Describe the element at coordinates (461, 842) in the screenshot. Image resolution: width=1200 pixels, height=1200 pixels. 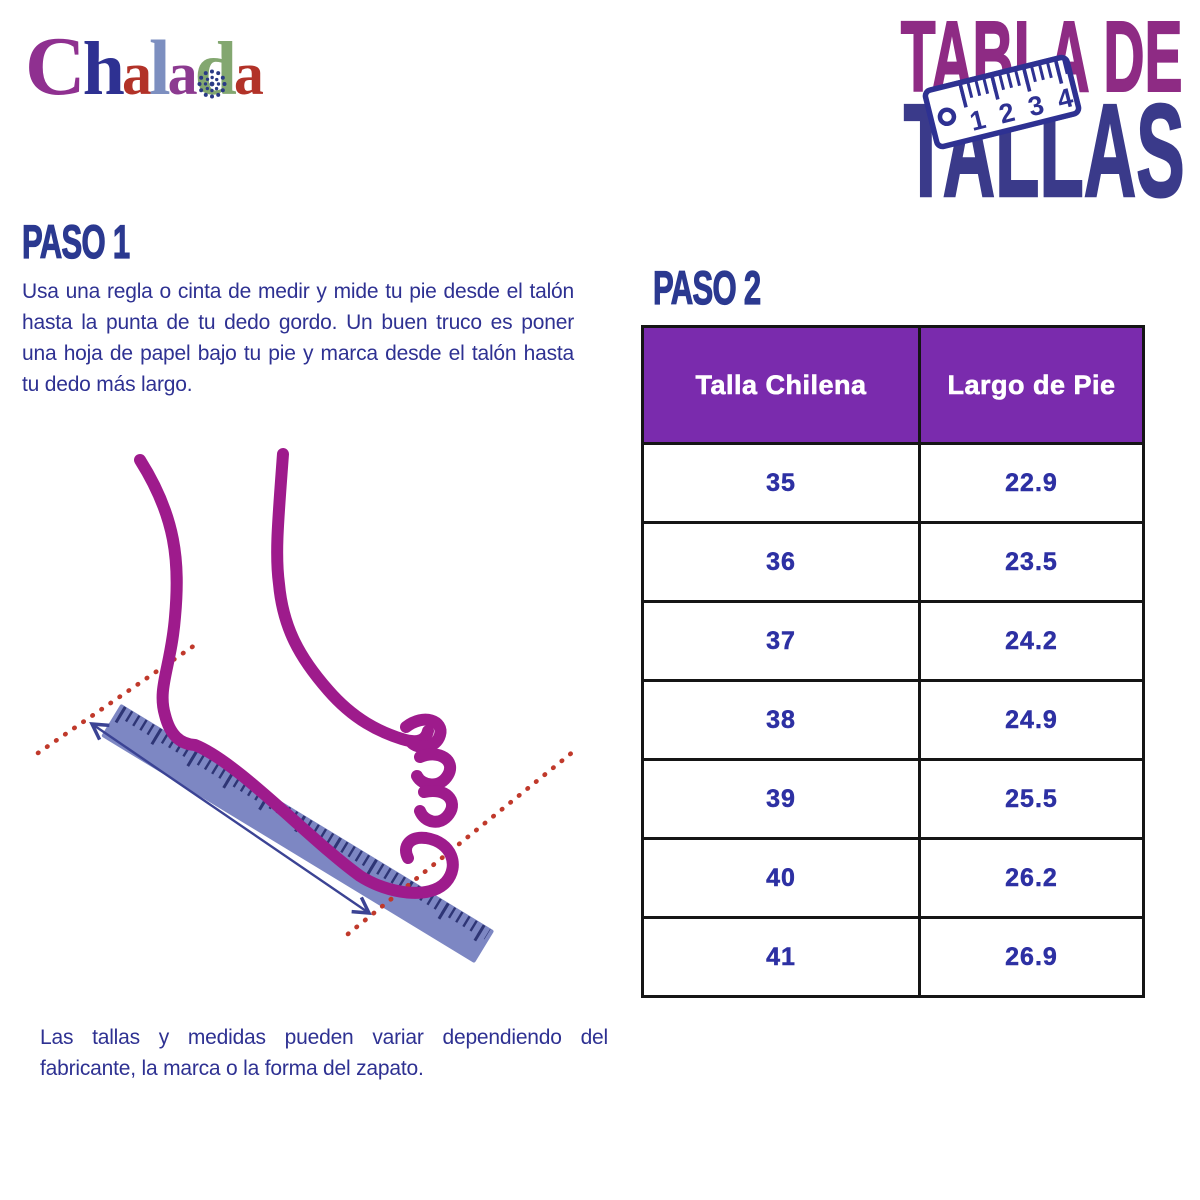
I see `toe-guide-dotted-line` at that location.